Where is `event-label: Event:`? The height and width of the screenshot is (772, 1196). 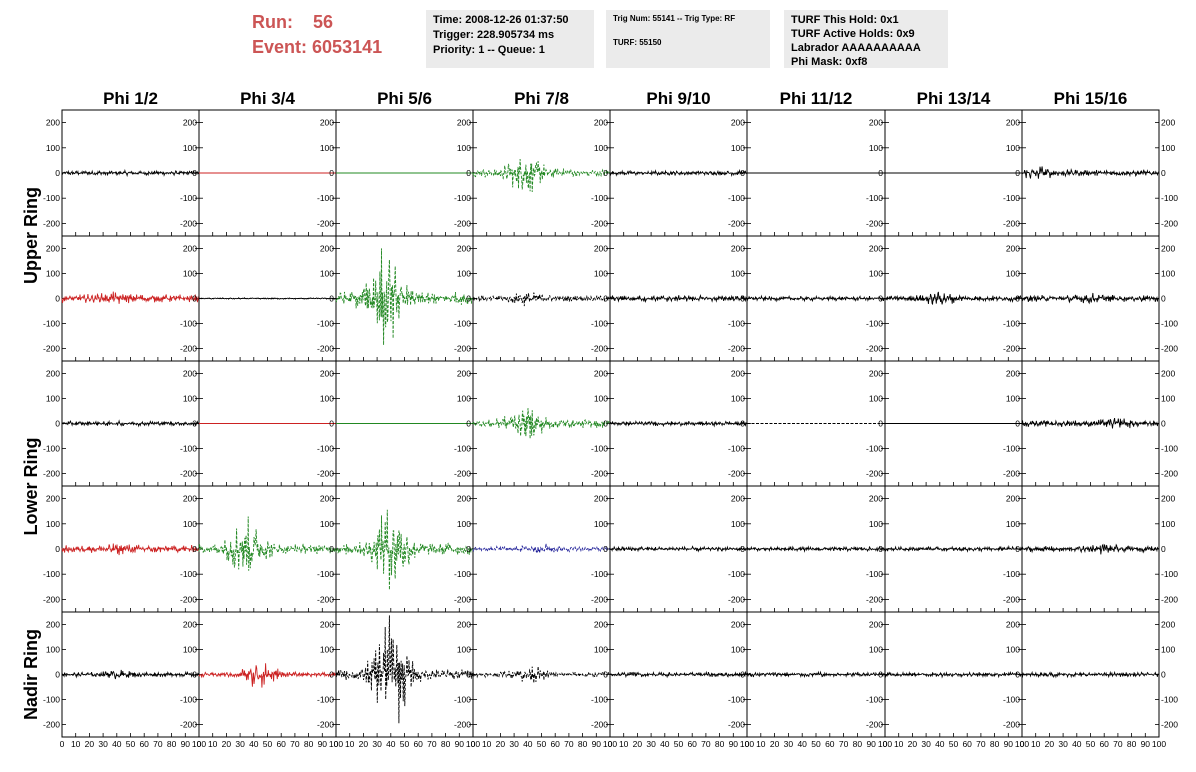
event-label: Event: is located at coordinates (280, 47).